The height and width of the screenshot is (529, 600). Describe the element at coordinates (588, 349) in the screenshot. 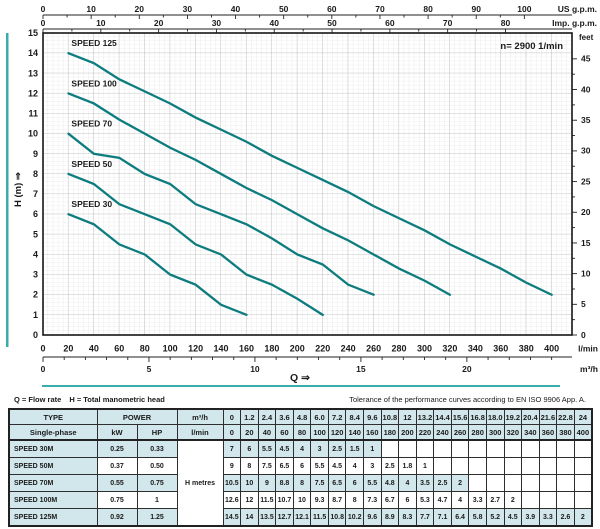

I see `lmin-axis-label: l/min` at that location.